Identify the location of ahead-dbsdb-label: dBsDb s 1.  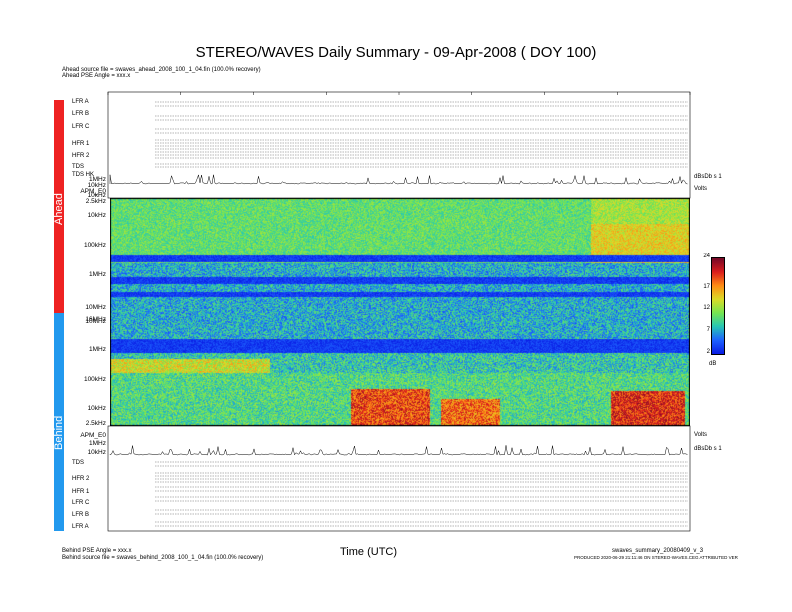
(708, 177).